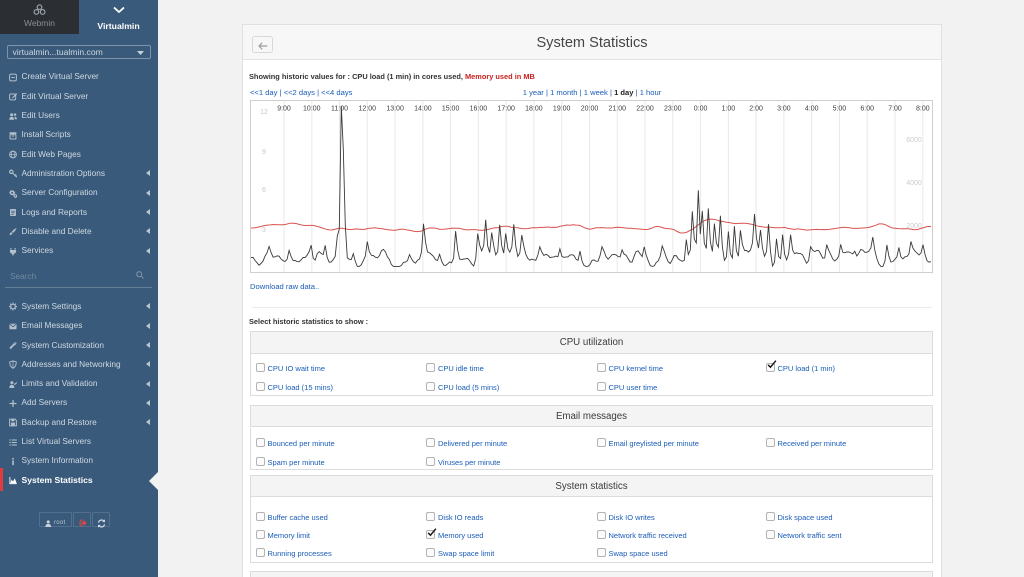  I want to click on svg-text: 4000, so click(914, 183).